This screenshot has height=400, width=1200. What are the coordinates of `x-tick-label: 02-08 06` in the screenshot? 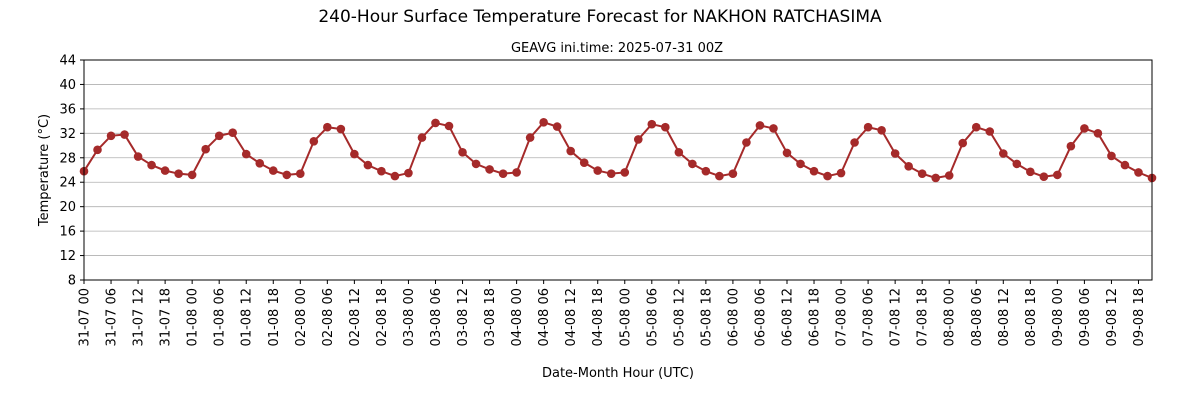 It's located at (328, 317).